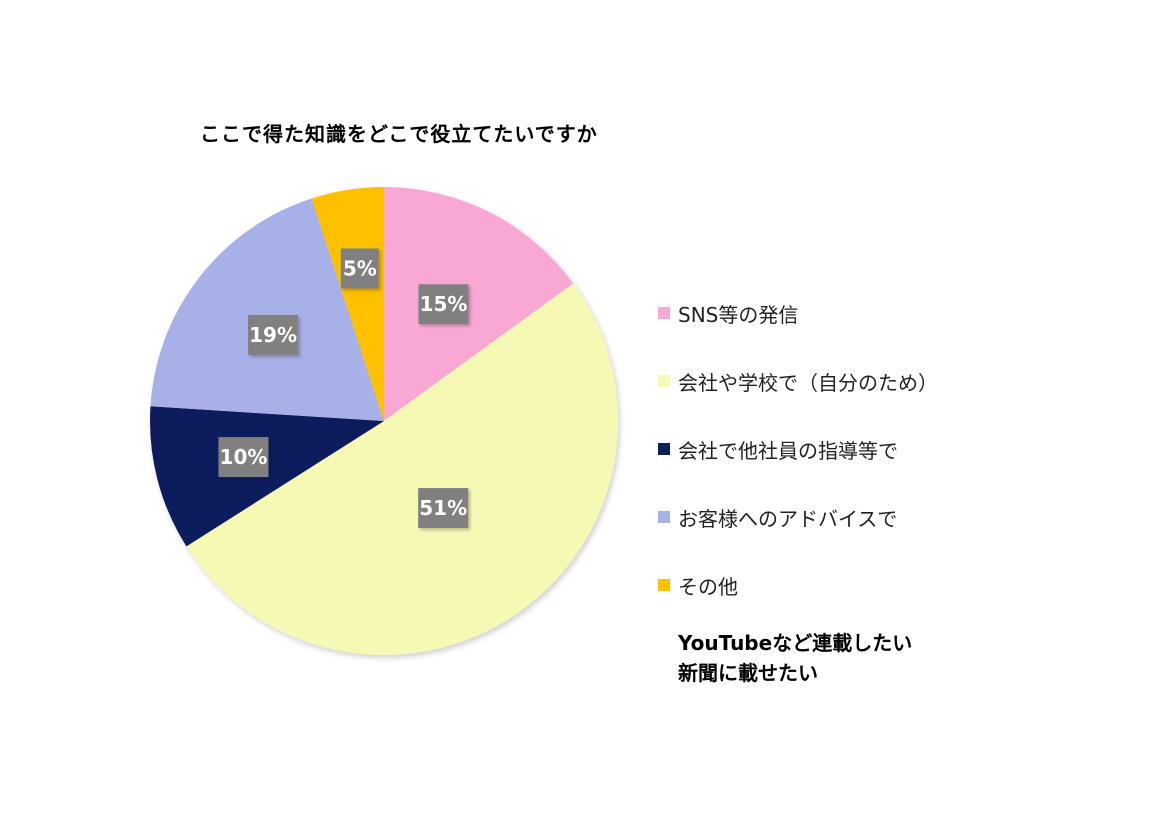 Image resolution: width=1169 pixels, height=827 pixels. I want to click on chart-title: ここで得た知識をどこで役立てたいですか, so click(399, 134).